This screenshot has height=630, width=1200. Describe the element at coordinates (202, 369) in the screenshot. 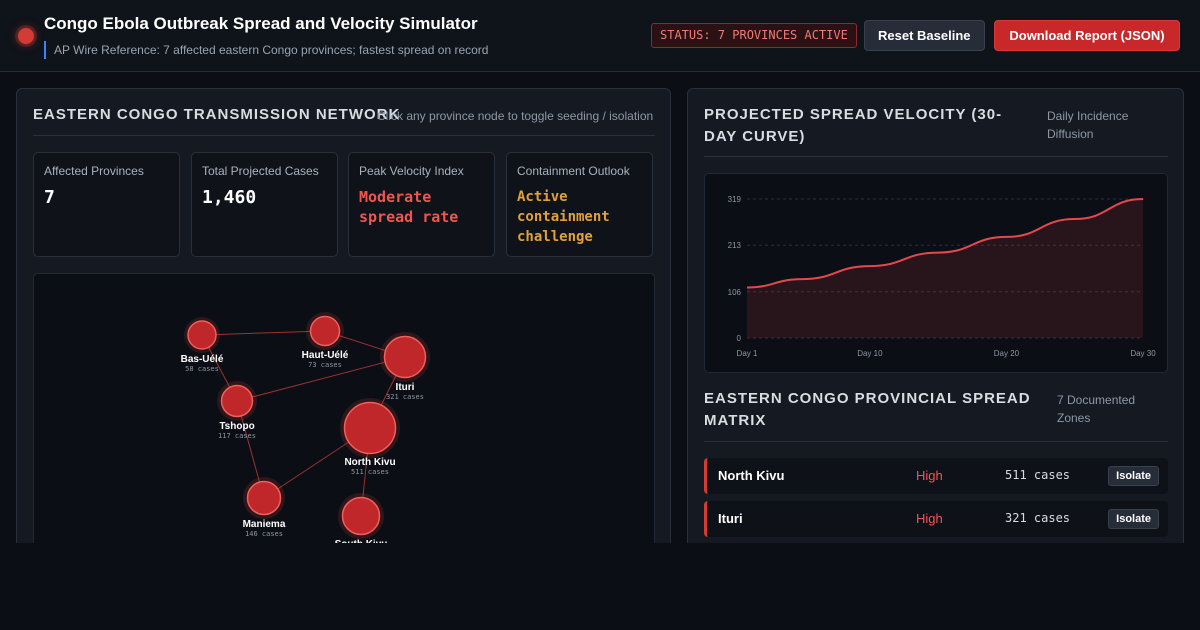

I see `node-cases: 58 cases` at that location.